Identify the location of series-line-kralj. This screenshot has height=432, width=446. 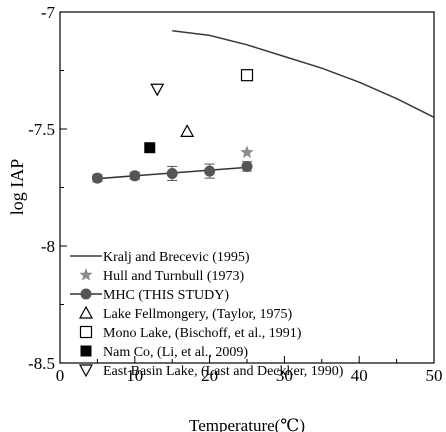
(303, 73).